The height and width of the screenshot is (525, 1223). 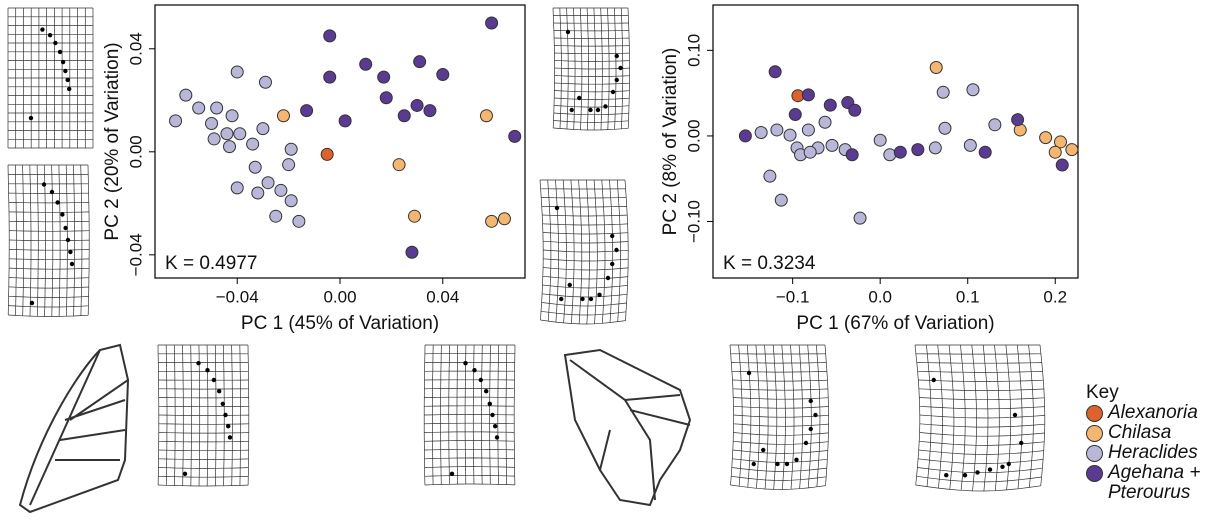 What do you see at coordinates (895, 323) in the screenshot?
I see `x-axis-label: PC 1 (67% of Variation)` at bounding box center [895, 323].